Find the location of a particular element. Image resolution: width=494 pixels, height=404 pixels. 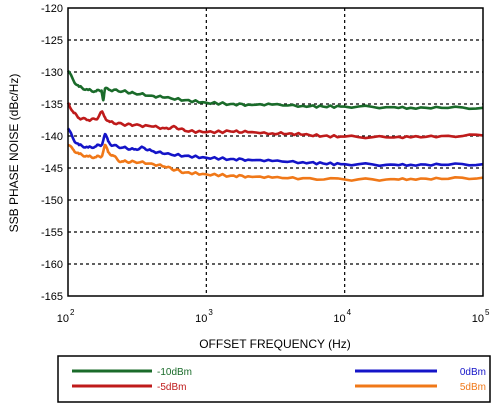

x-tick-exponent: 3 is located at coordinates (210, 312).